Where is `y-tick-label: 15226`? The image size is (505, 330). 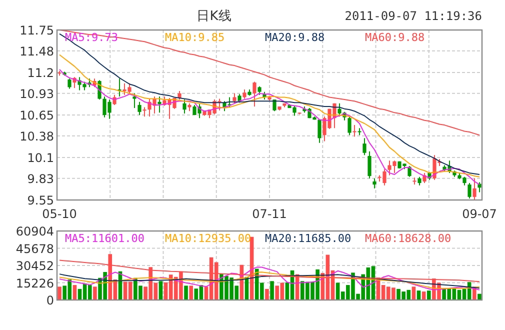 y-tick-label: 15226 is located at coordinates (35, 283).